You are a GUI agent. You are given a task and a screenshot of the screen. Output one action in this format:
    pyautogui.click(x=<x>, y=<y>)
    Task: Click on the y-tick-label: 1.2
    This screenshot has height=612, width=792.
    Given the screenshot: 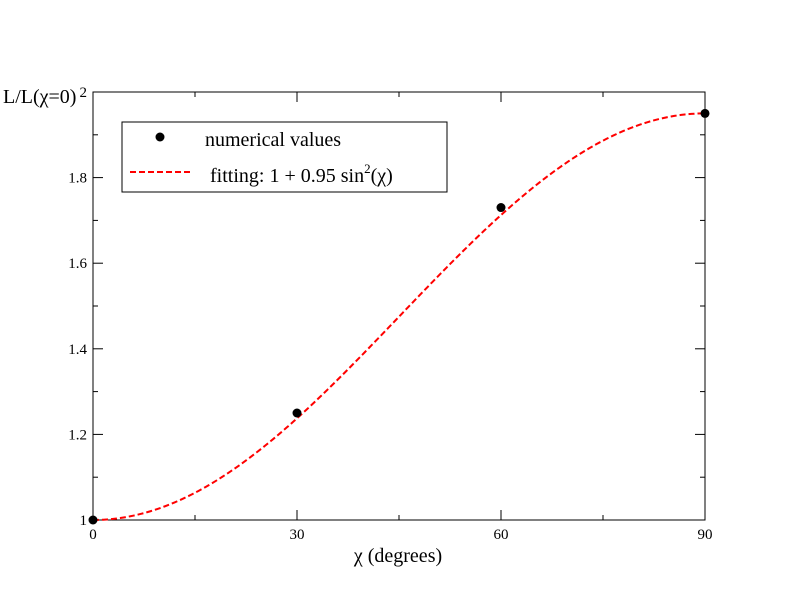 What is the action you would take?
    pyautogui.click(x=77, y=435)
    